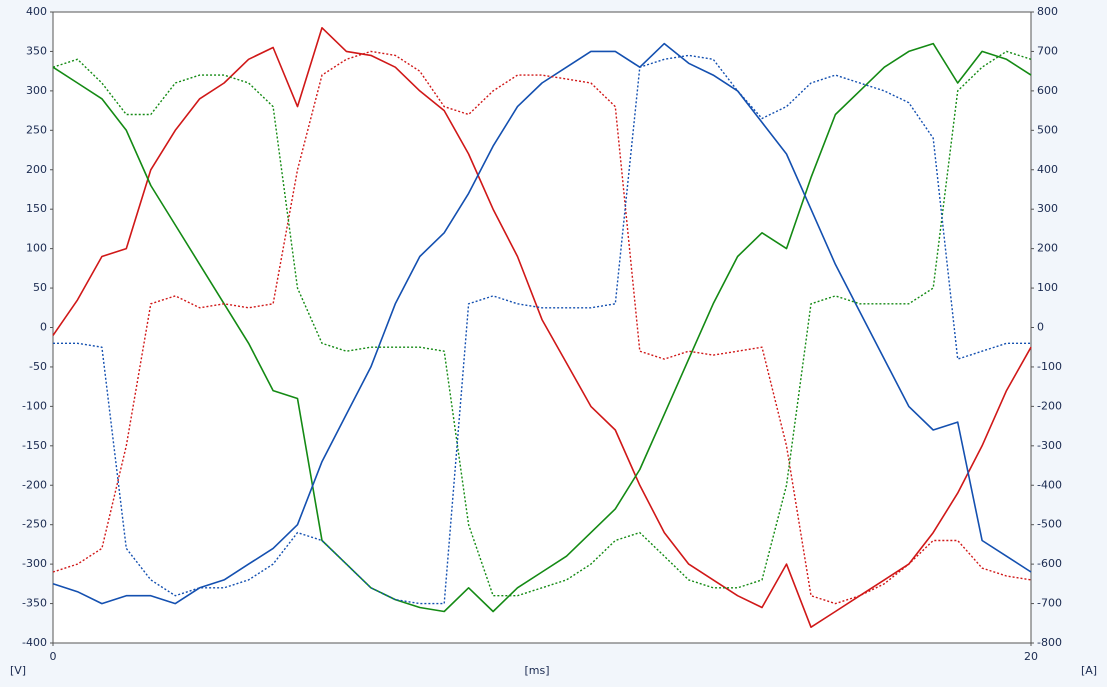  I want to click on y2-tick-label: 500, so click(1047, 129).